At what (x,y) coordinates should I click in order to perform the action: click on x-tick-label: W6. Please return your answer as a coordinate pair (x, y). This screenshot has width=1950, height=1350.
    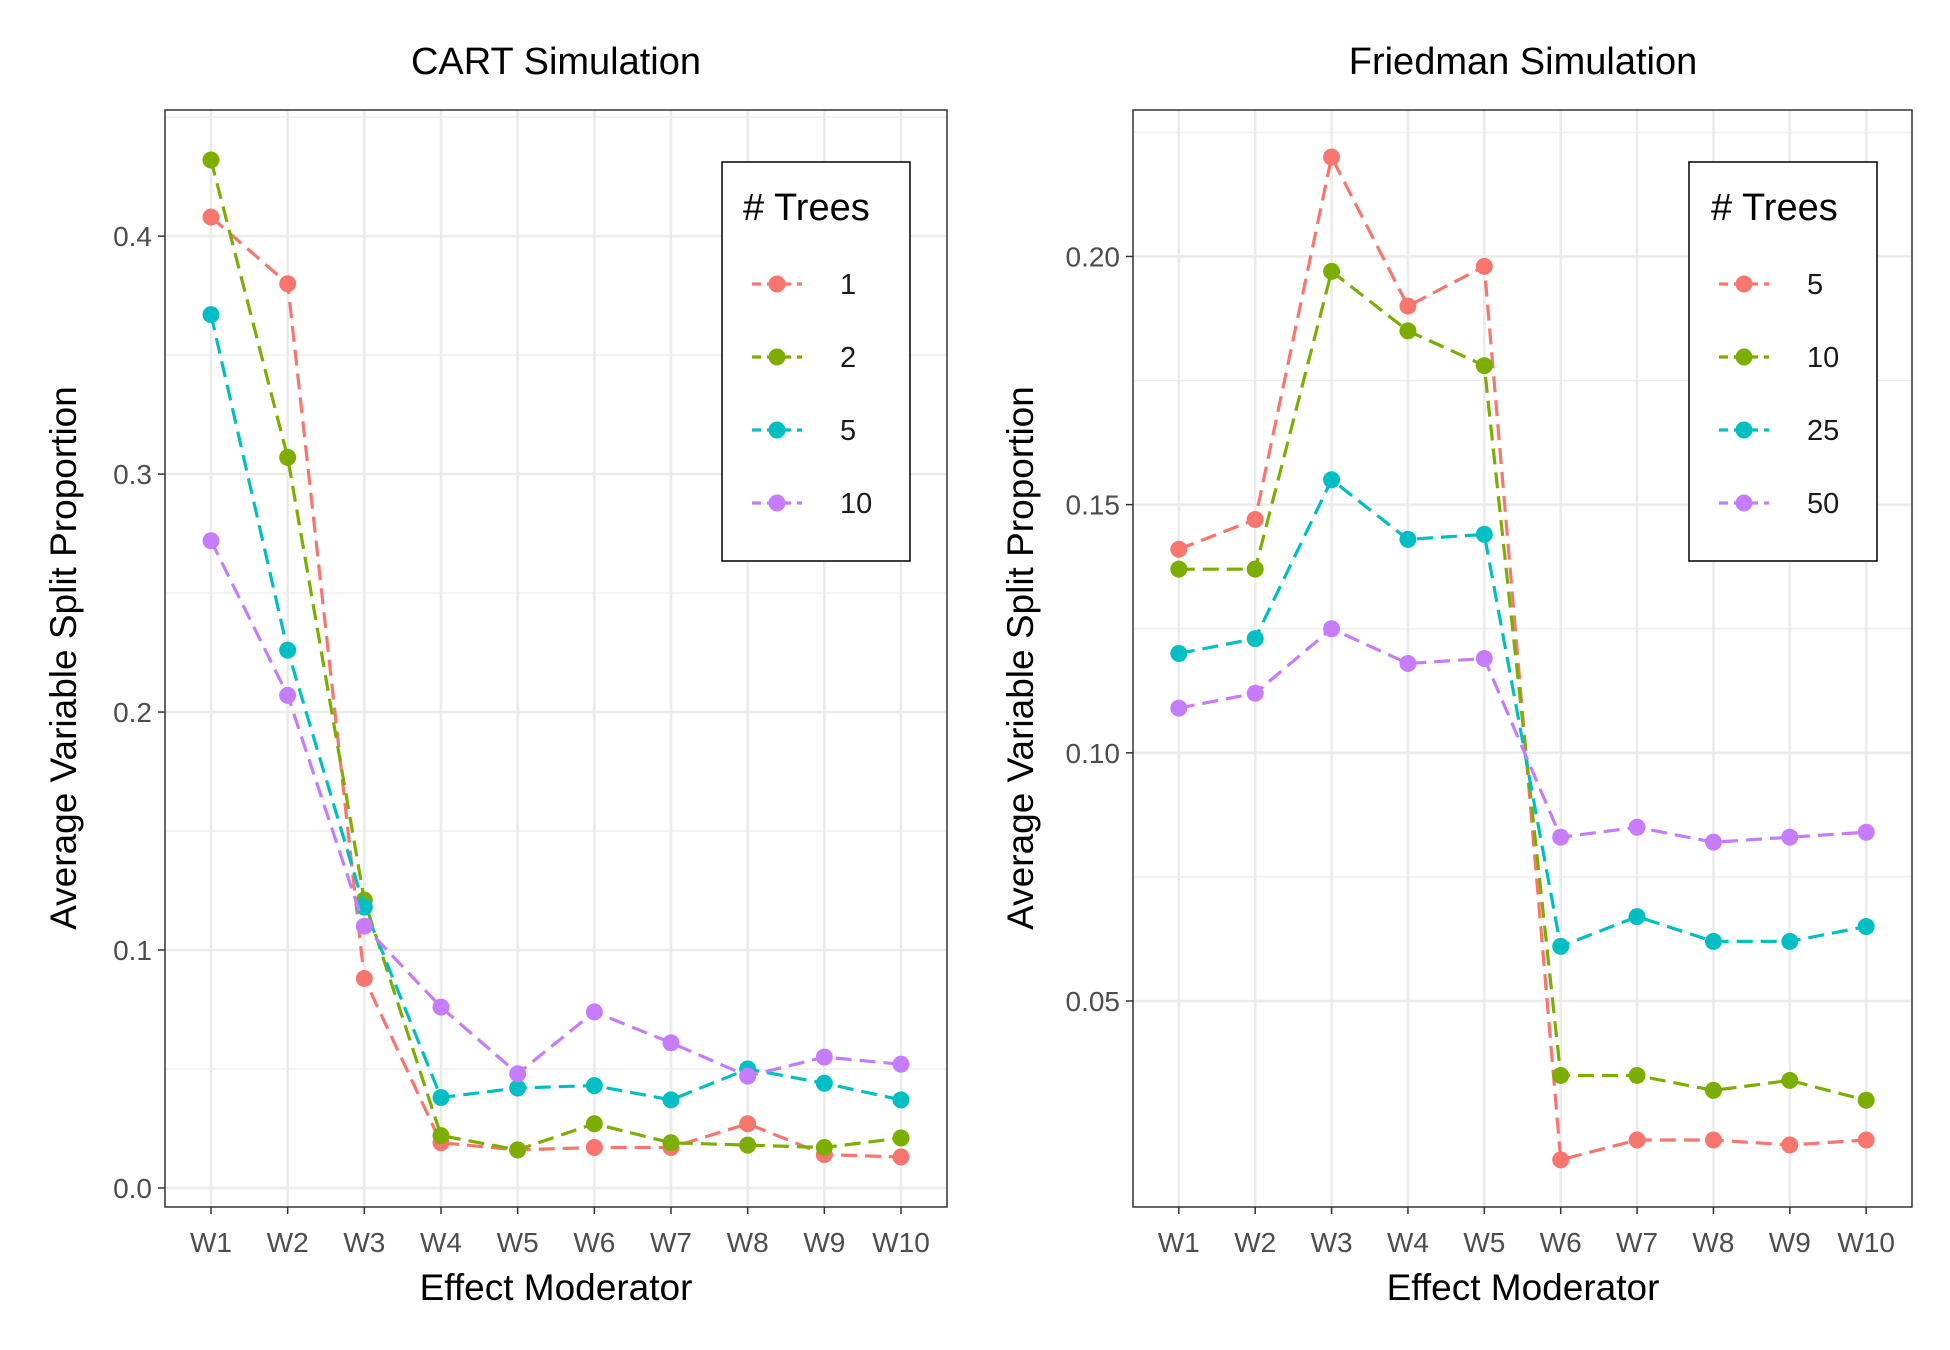
    Looking at the image, I should click on (594, 1242).